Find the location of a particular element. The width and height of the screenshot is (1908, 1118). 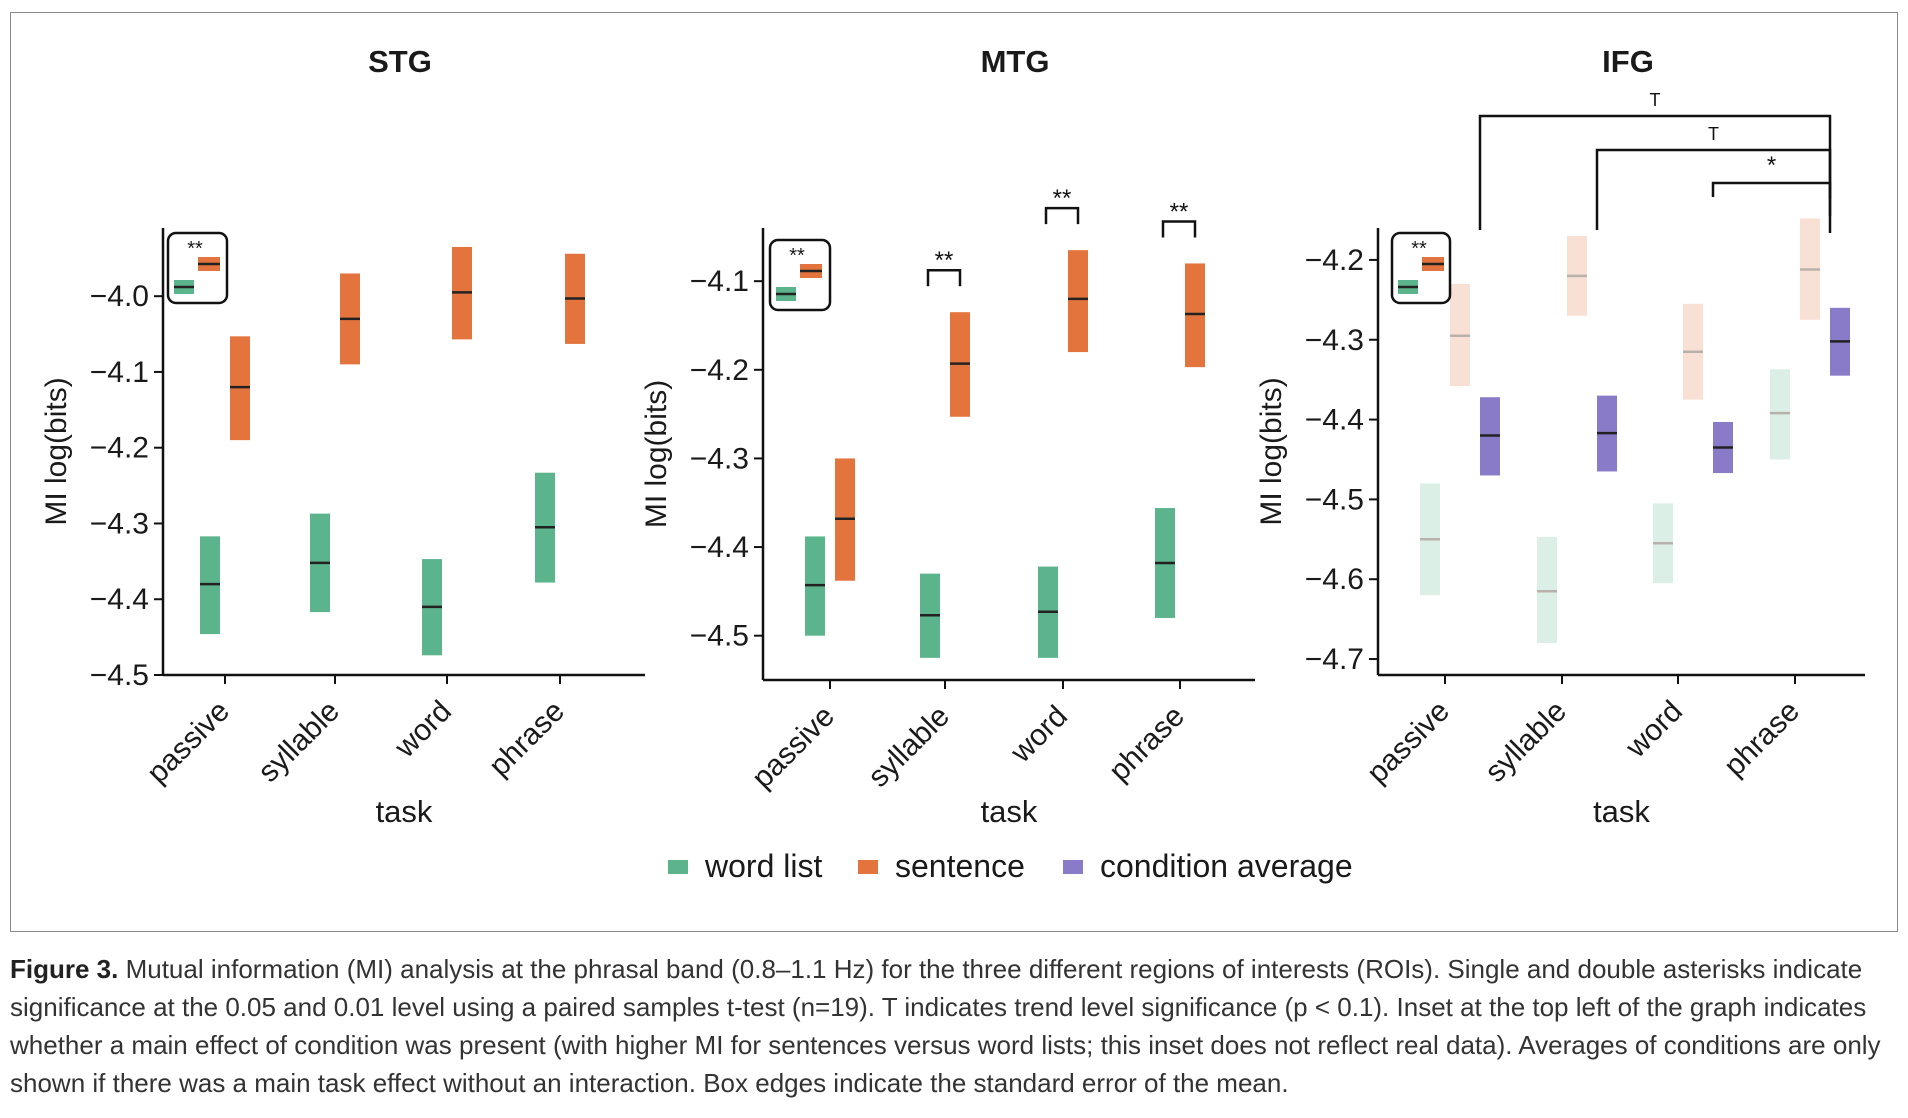

y-tick-label: −4.6 is located at coordinates (1334, 579).